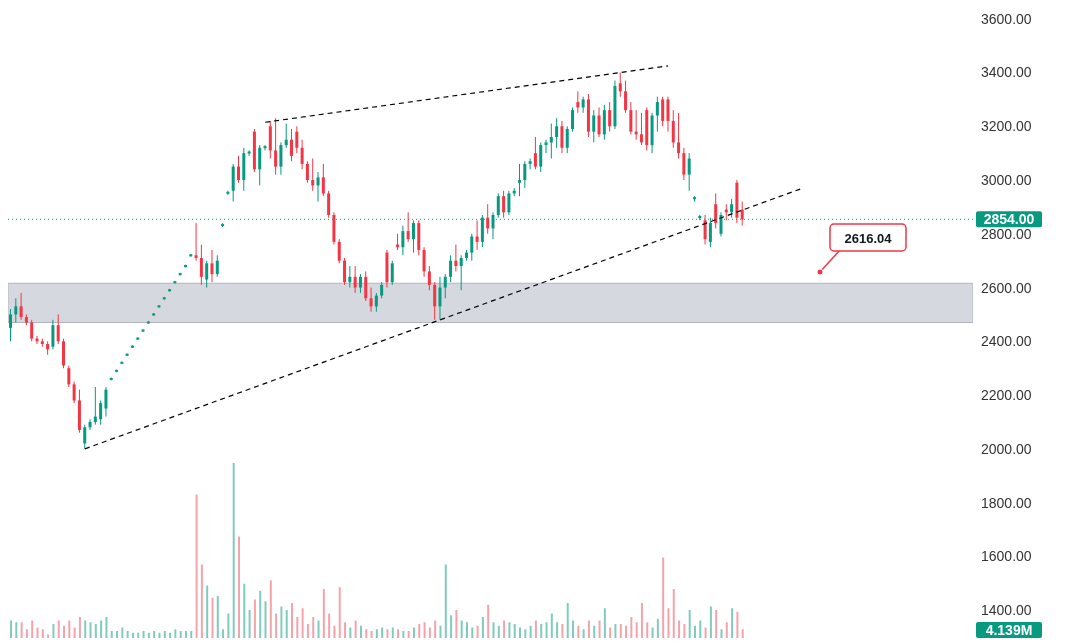  Describe the element at coordinates (1006, 610) in the screenshot. I see `y-tick-label: 1400.00` at that location.